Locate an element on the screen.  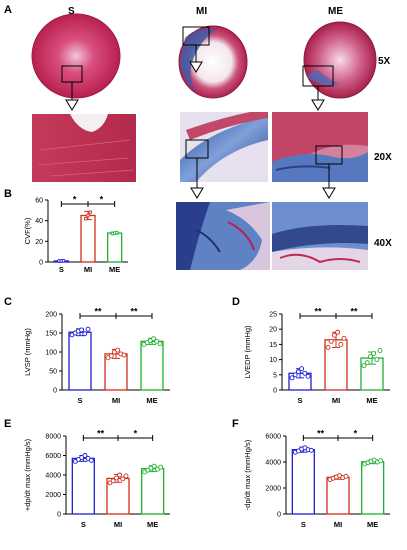
column-label-mi: MI is located at coordinates (202, 11).